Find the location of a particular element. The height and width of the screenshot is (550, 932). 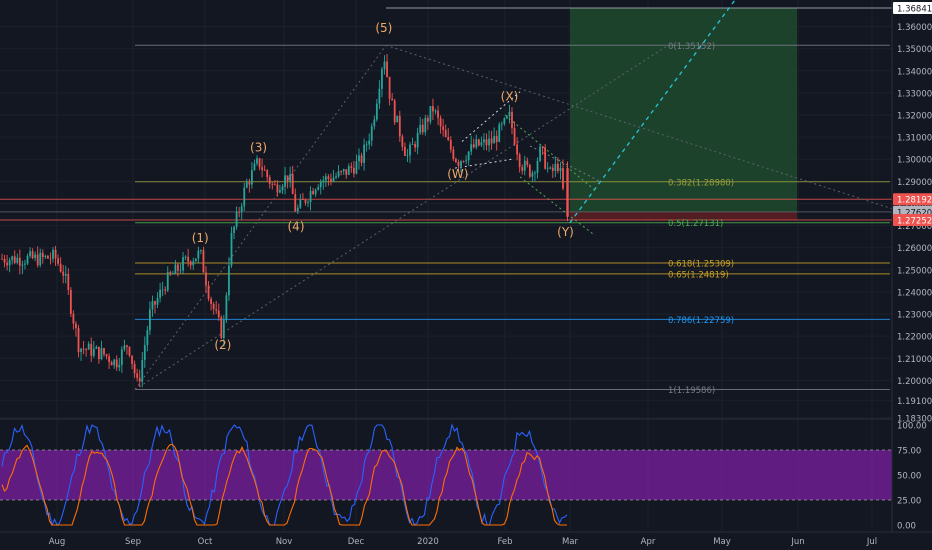

stoch-d-line is located at coordinates (284, 484).